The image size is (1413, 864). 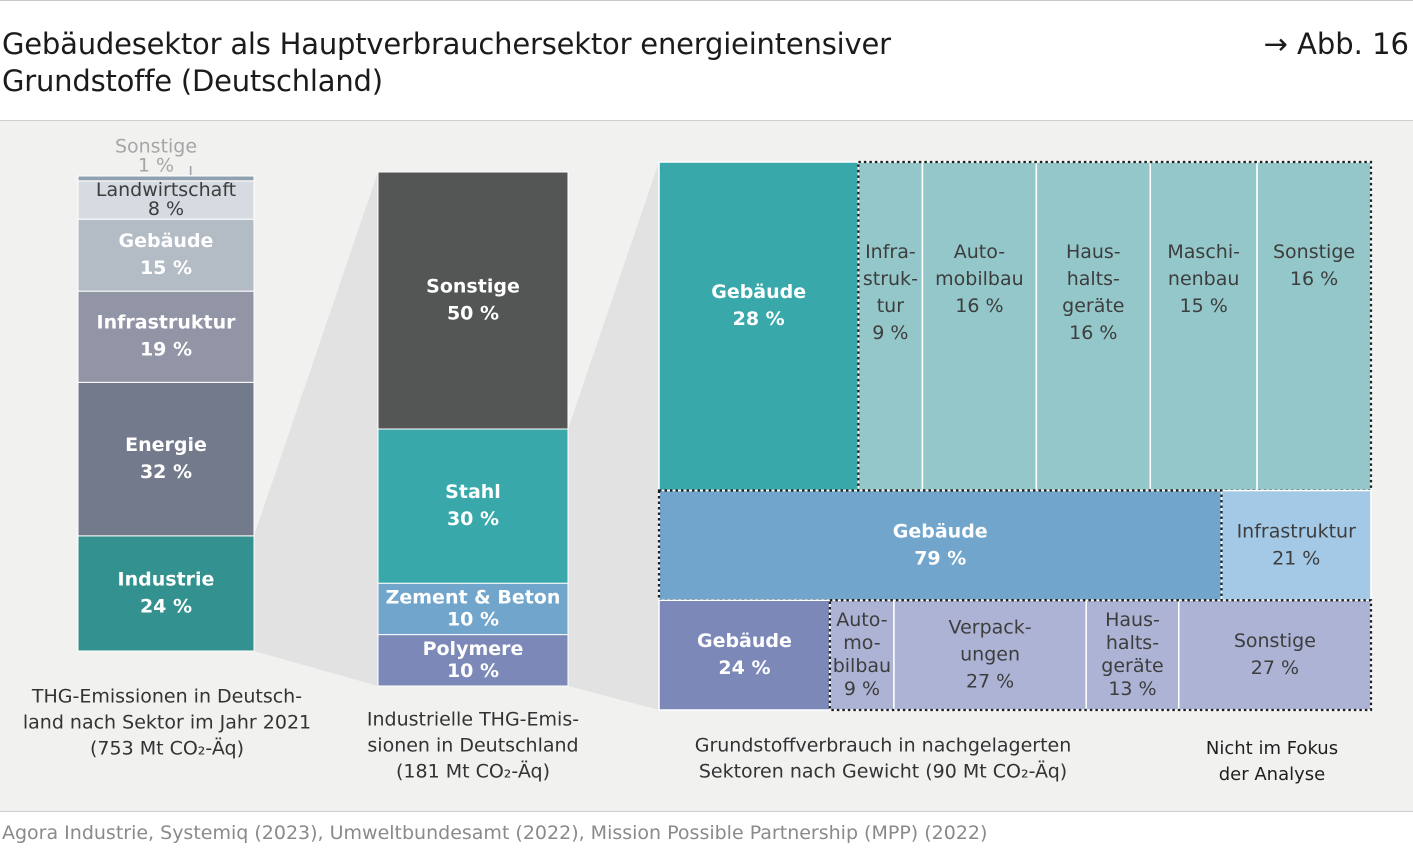 I want to click on legend-not-in-focus-2: der Analyse, so click(x=1272, y=774).